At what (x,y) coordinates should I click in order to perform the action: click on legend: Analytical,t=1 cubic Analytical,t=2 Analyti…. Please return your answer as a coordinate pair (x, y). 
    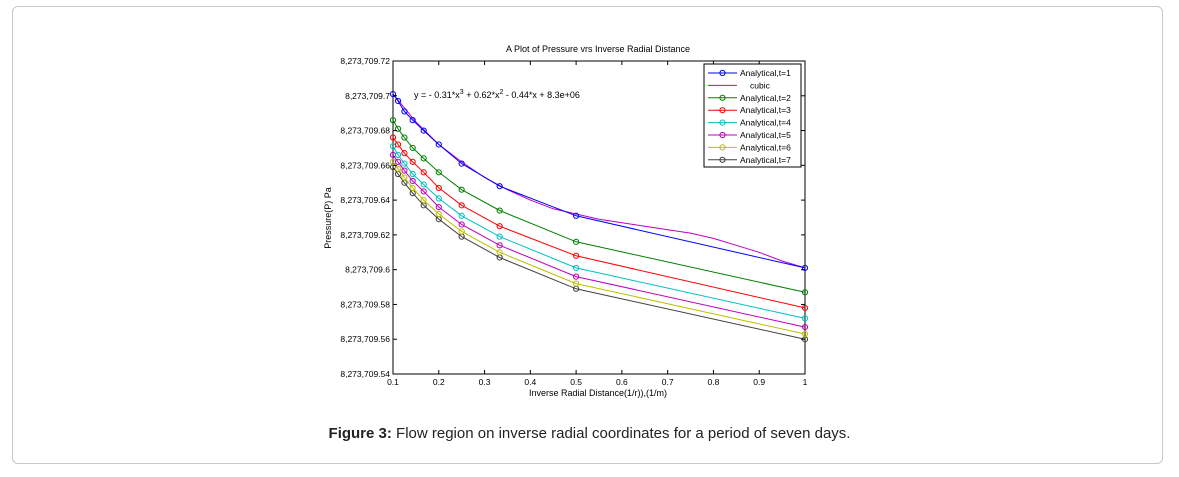
    Looking at the image, I should click on (752, 115).